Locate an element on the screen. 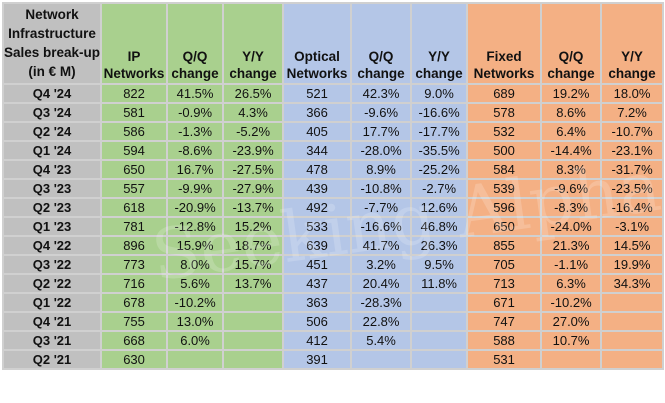 This screenshot has width=665, height=403. cell-optical-qq-change: -10.8% is located at coordinates (381, 188).